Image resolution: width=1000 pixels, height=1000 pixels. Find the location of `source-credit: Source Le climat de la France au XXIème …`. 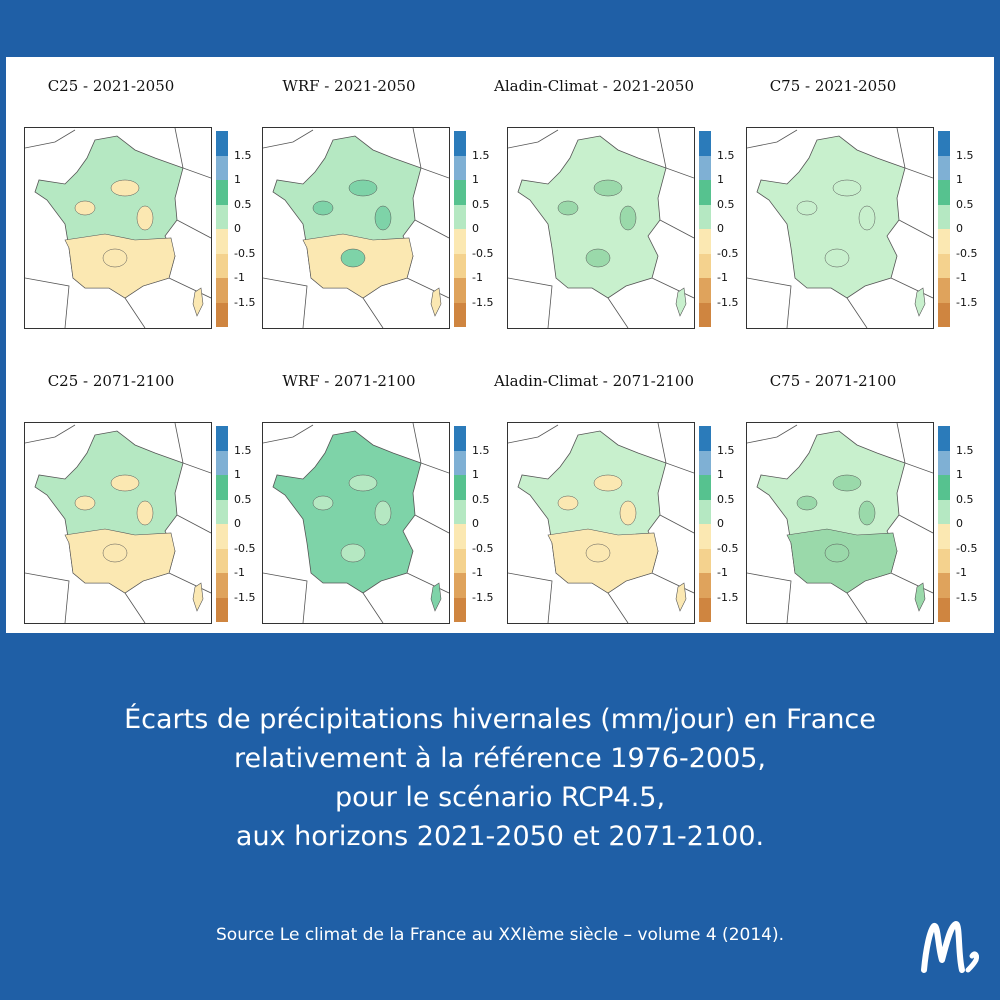

source-credit: Source Le climat de la France au XXIème … is located at coordinates (500, 935).